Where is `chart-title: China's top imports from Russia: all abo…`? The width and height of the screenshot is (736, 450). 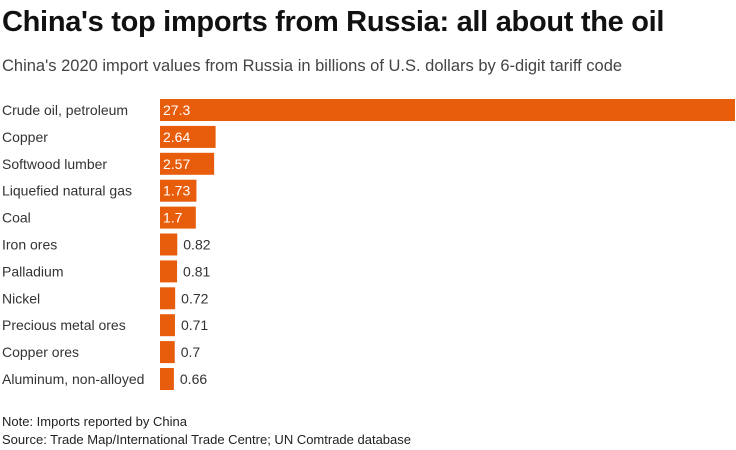 chart-title: China's top imports from Russia: all abo… is located at coordinates (333, 22).